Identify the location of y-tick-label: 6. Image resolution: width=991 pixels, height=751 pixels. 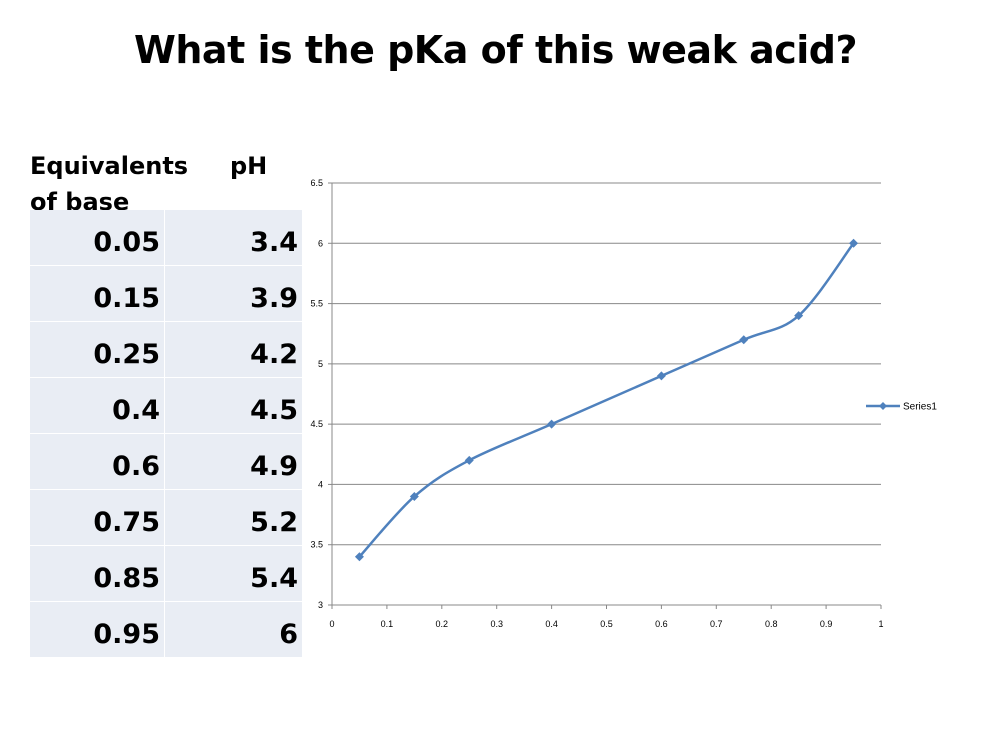
(320, 243).